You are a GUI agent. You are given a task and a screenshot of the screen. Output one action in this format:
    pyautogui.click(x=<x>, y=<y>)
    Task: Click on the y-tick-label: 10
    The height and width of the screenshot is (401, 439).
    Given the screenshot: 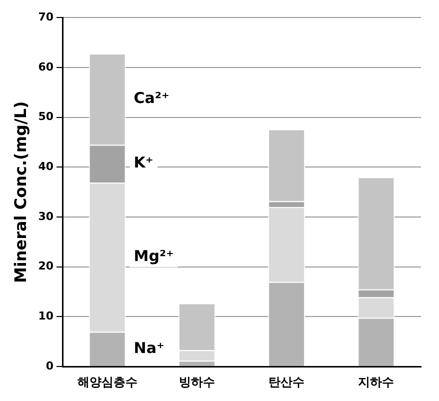 What is the action you would take?
    pyautogui.click(x=46, y=316)
    